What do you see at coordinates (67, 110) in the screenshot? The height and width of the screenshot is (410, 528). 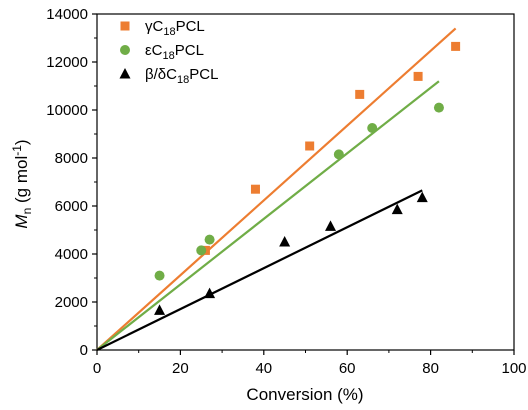 I see `y-tick-label: 10000` at bounding box center [67, 110].